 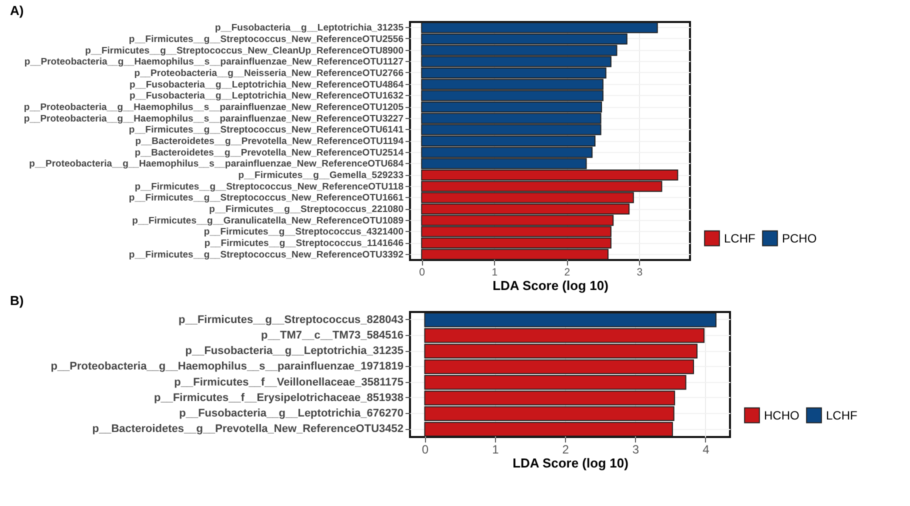 What do you see at coordinates (269, 73) in the screenshot?
I see `y-tick-label: p__Proteobacteria__g__Neisseria_New_ReferenceOTU2766` at bounding box center [269, 73].